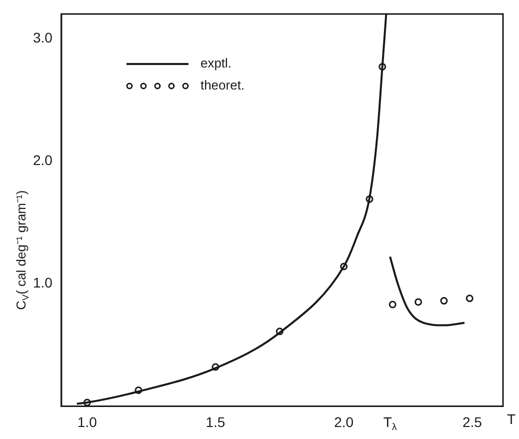  I want to click on y-tick-label: 3.0, so click(42, 37).